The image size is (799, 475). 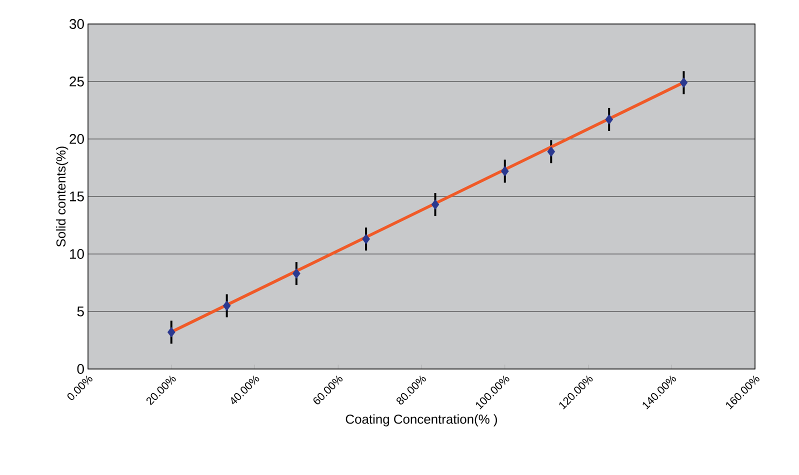 What do you see at coordinates (77, 197) in the screenshot?
I see `y-tick-label: 15` at bounding box center [77, 197].